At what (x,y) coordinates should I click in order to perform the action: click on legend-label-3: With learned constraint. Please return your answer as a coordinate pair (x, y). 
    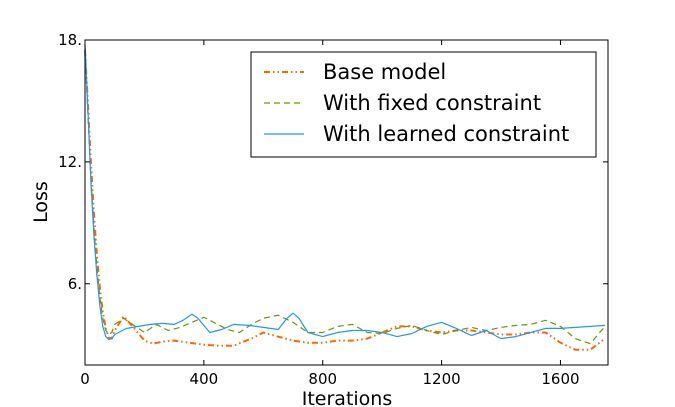
    Looking at the image, I should click on (446, 134).